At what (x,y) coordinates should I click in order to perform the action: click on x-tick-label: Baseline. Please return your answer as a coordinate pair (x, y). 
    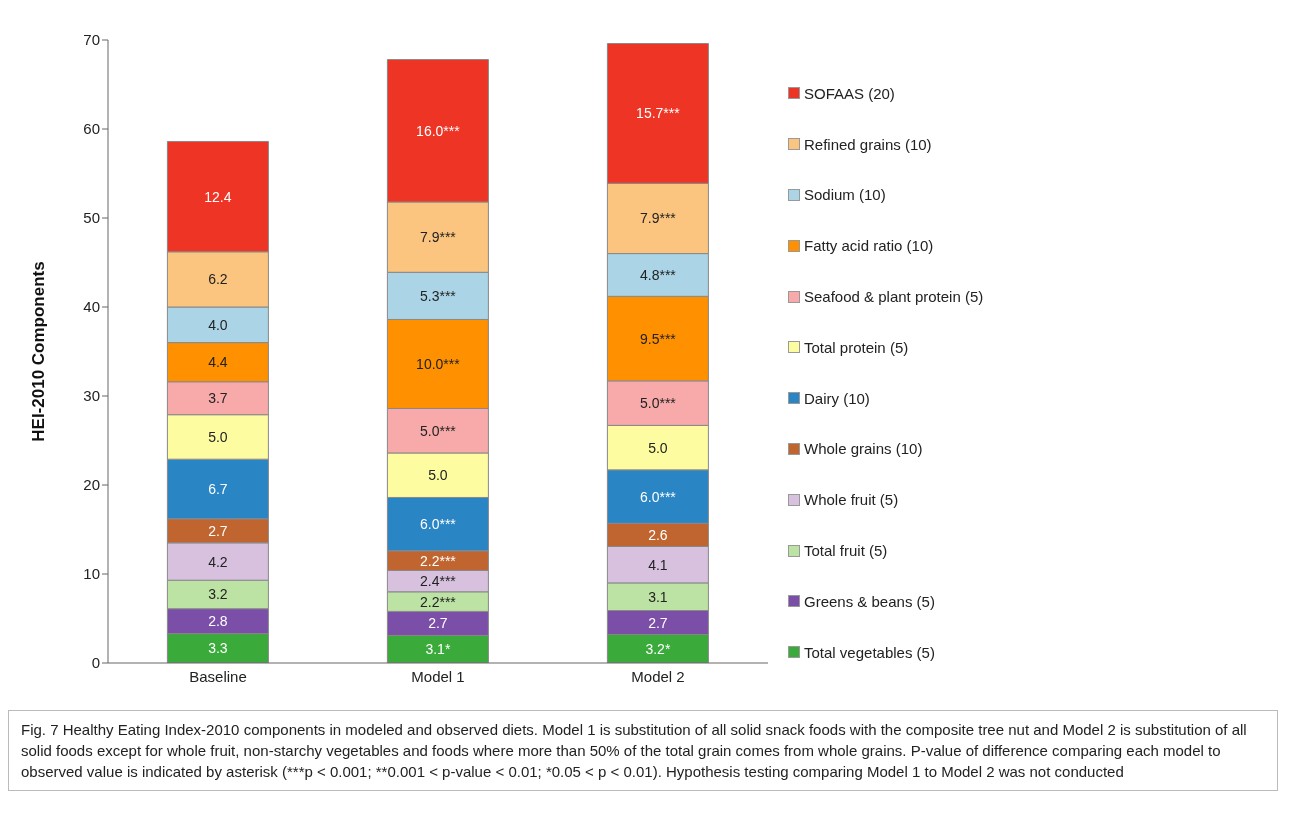
    Looking at the image, I should click on (218, 676).